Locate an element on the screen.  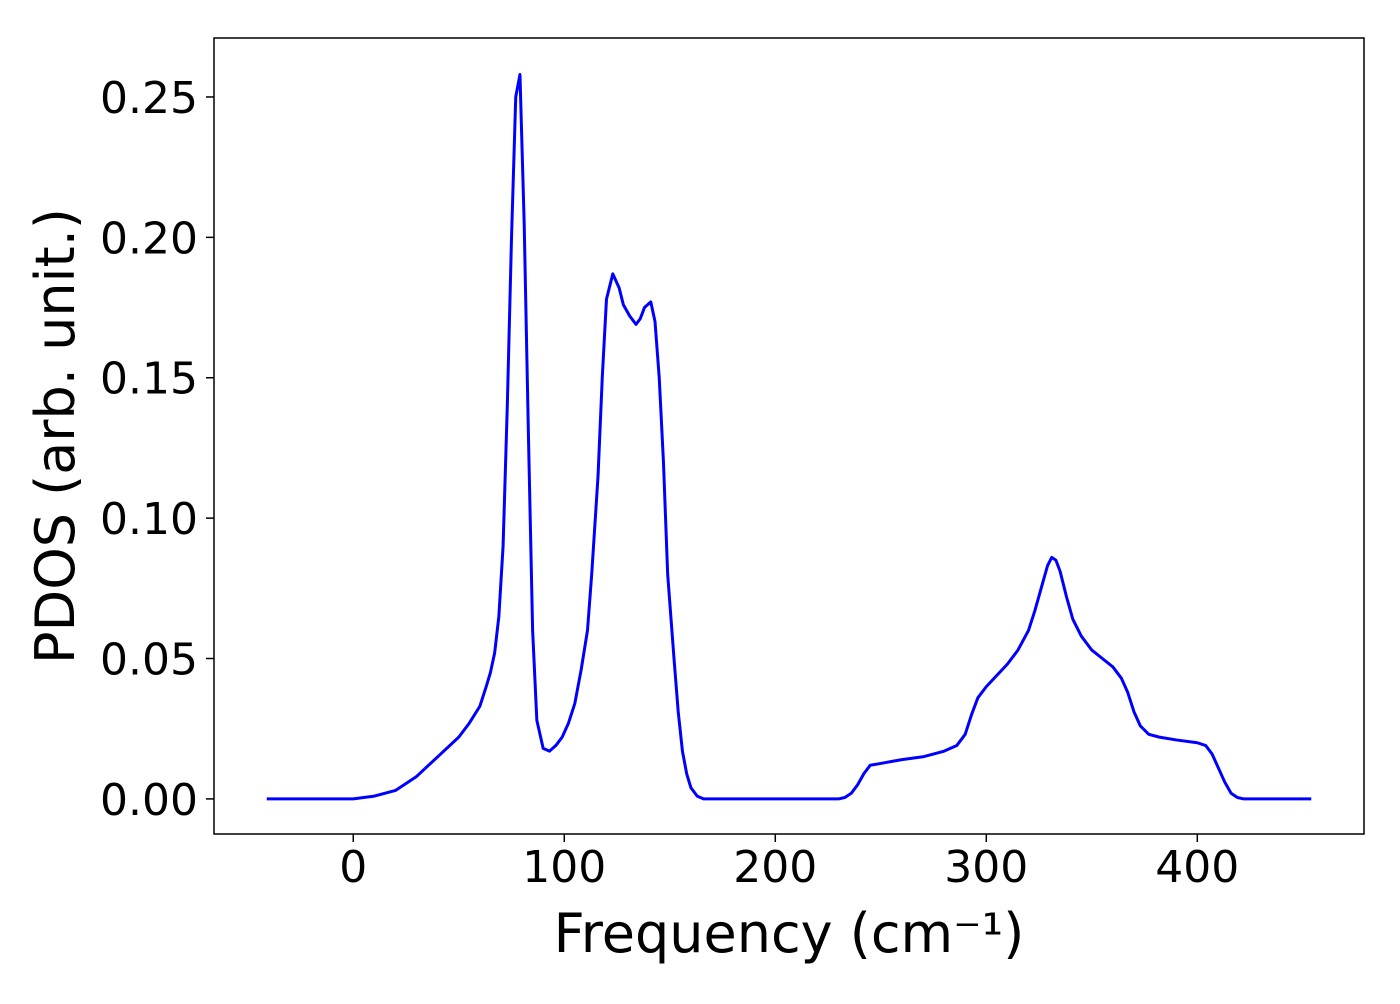
y-tick-label: 0.10 is located at coordinates (149, 519).